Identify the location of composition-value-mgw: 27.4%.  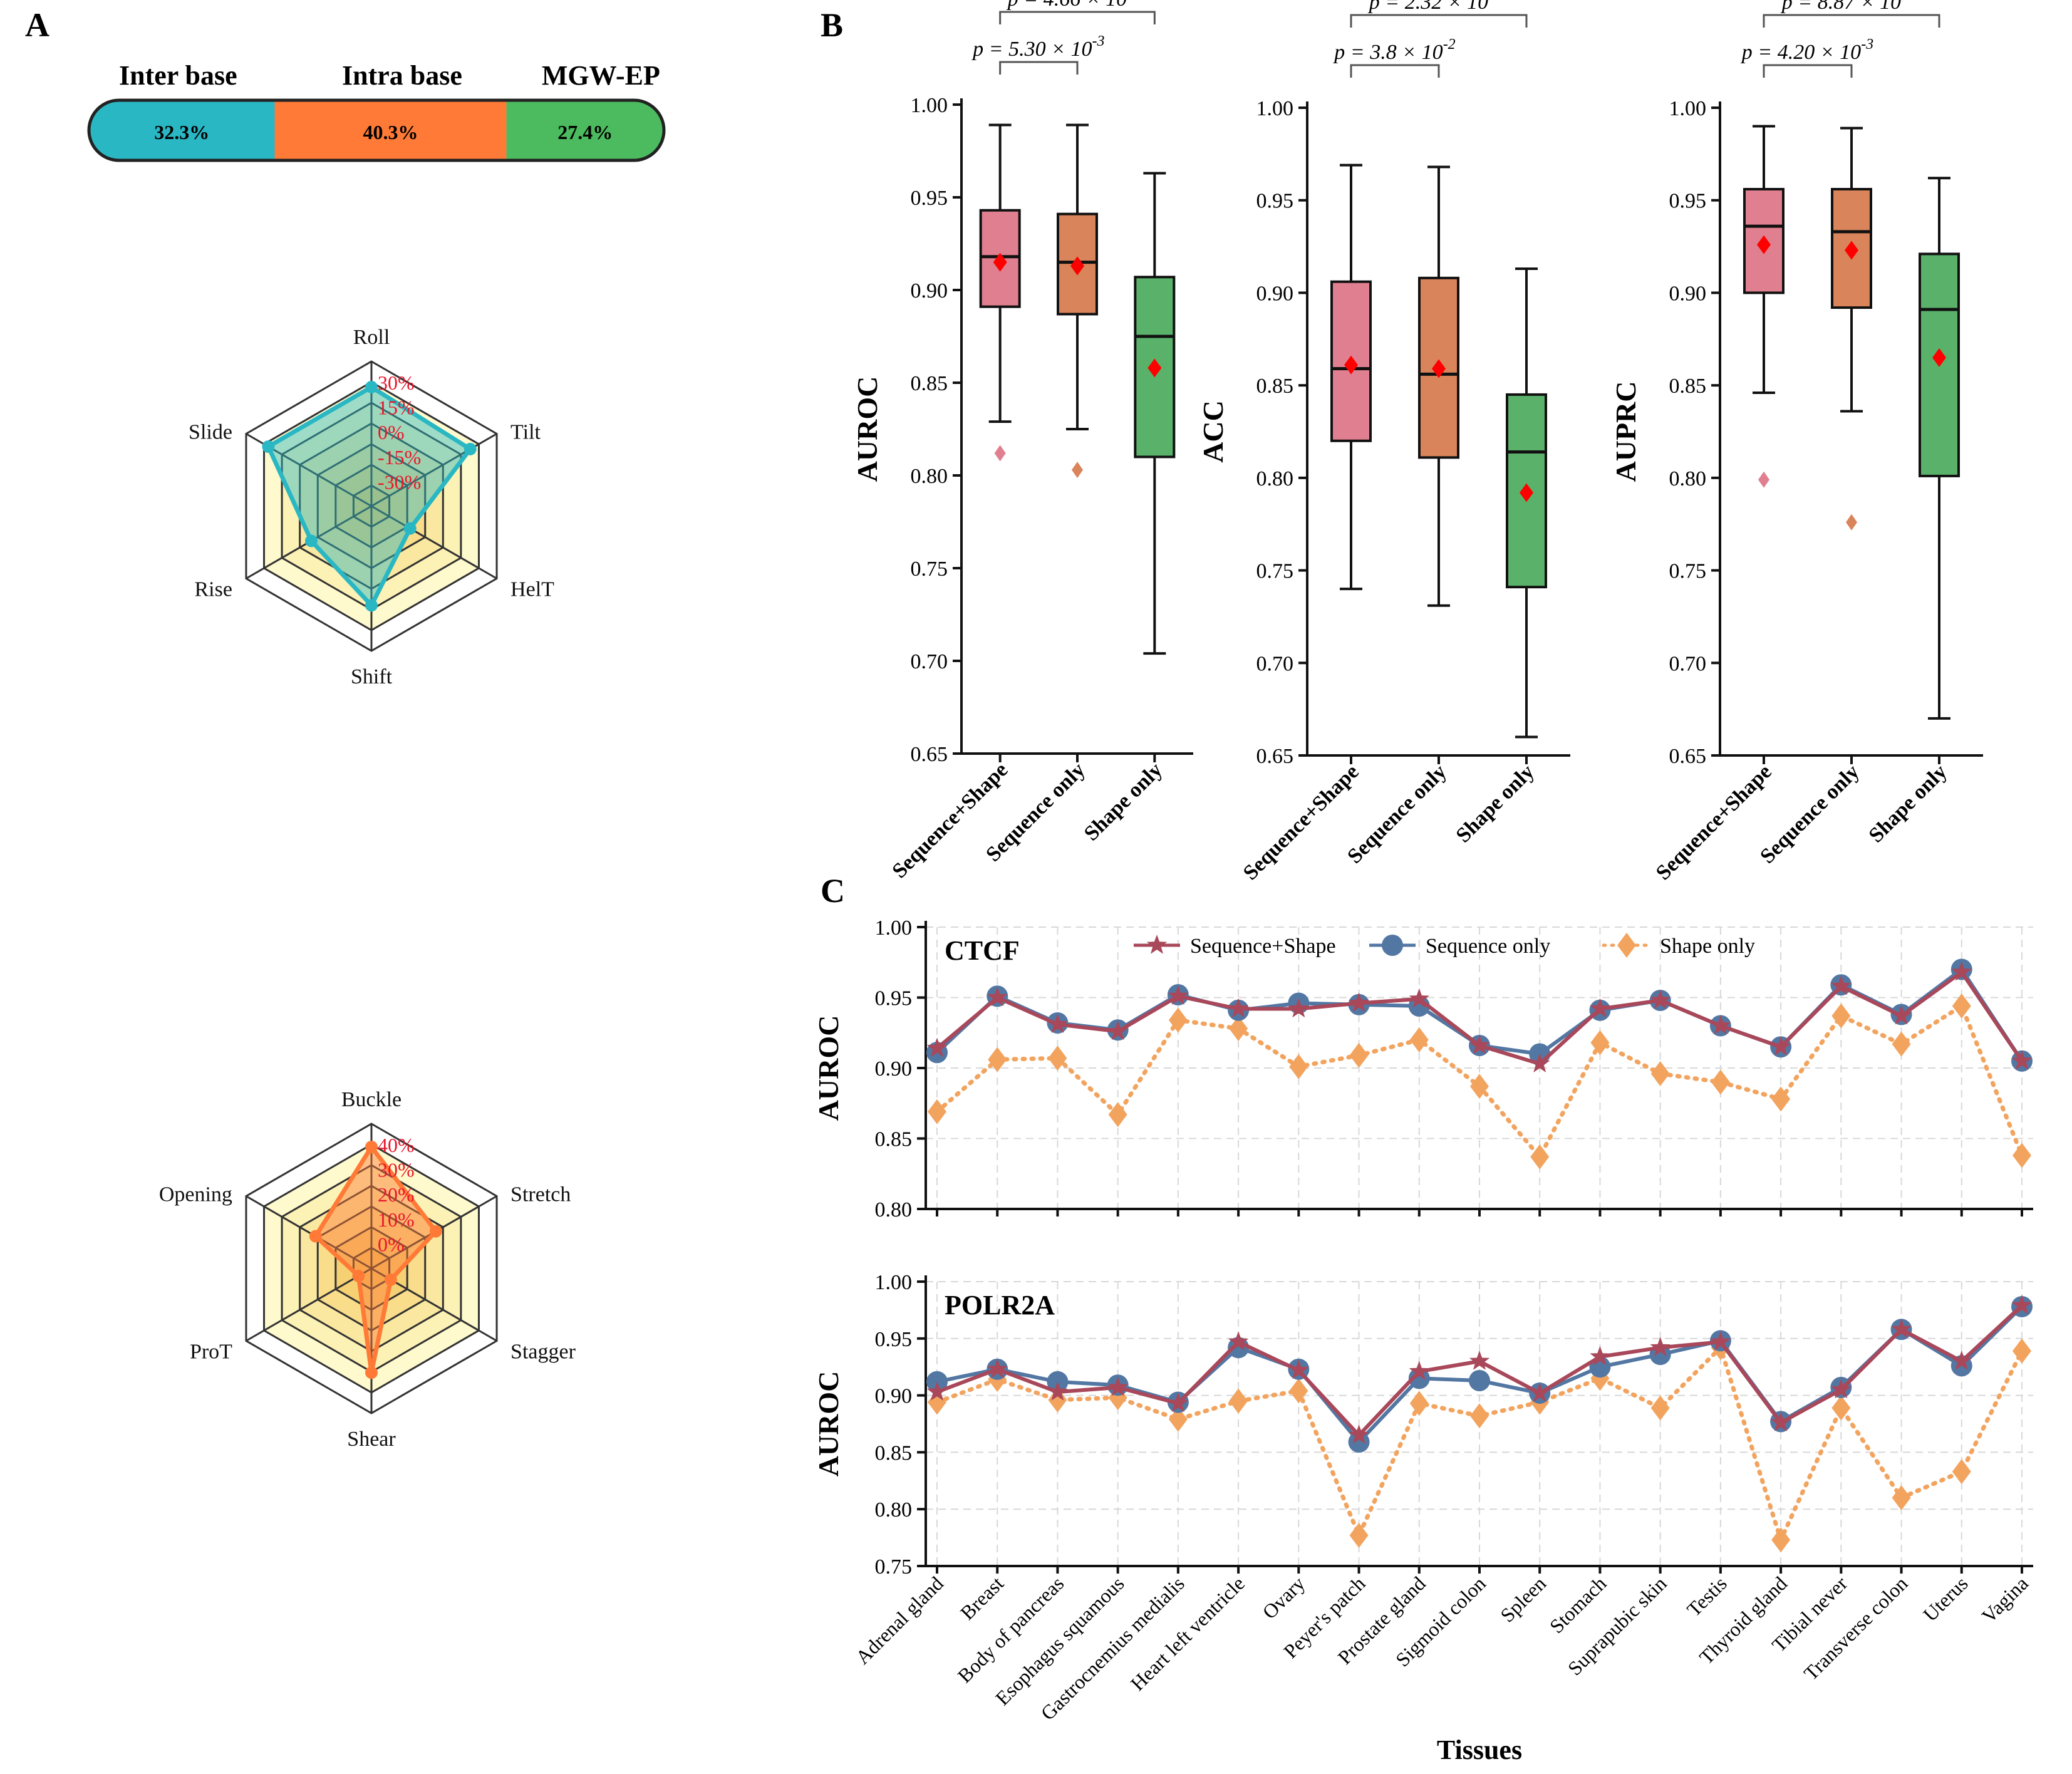
(585, 132).